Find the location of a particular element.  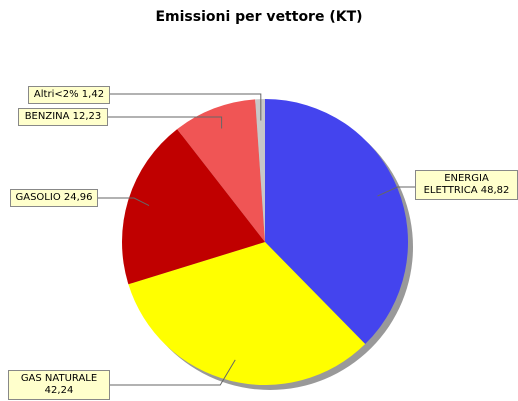

slice-label: BENZINA 12,23 is located at coordinates (63, 117).